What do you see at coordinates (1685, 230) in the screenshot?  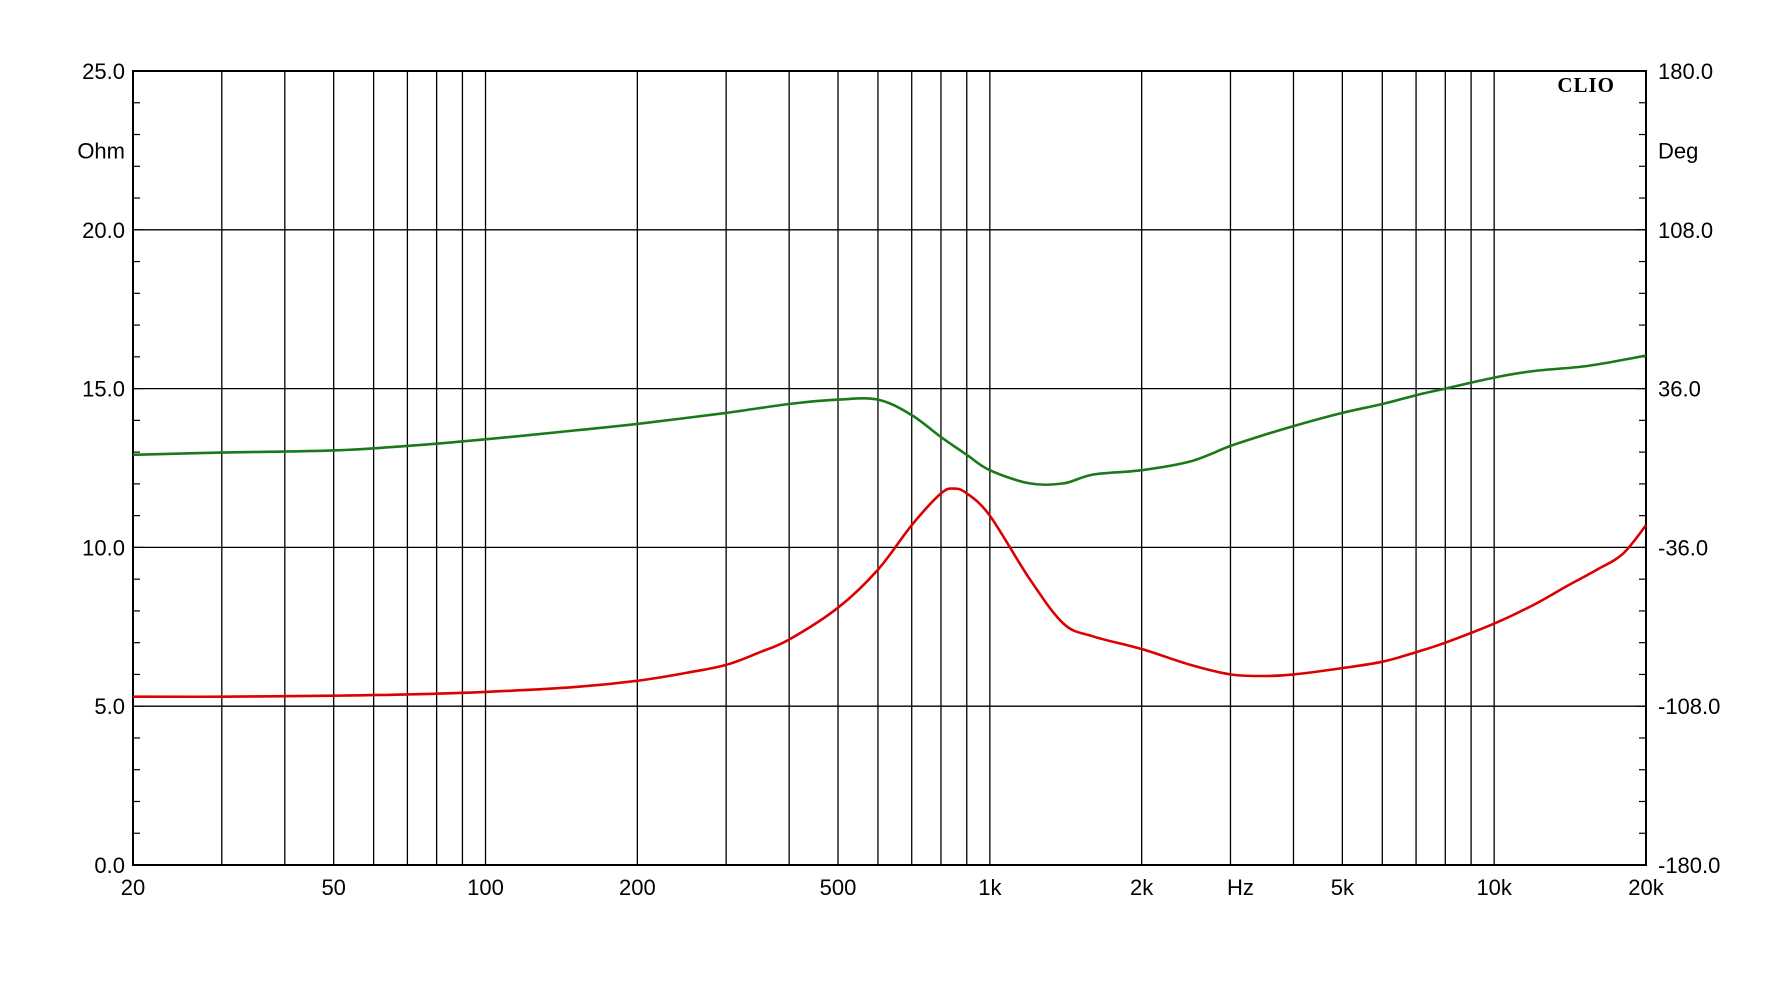 I see `right-axis-tick-label: 108.0` at bounding box center [1685, 230].